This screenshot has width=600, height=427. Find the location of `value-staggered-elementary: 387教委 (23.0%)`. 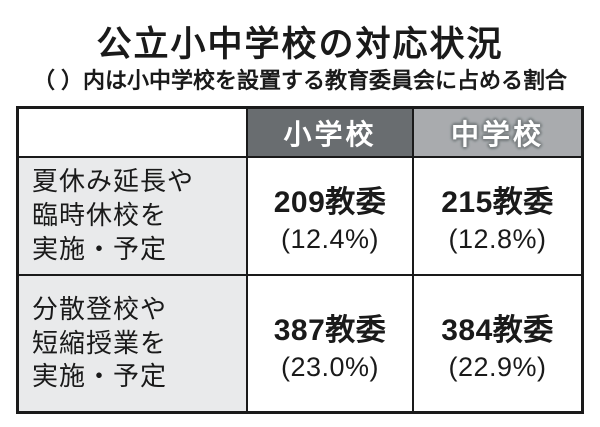

value-staggered-elementary: 387教委 (23.0%) is located at coordinates (330, 343).